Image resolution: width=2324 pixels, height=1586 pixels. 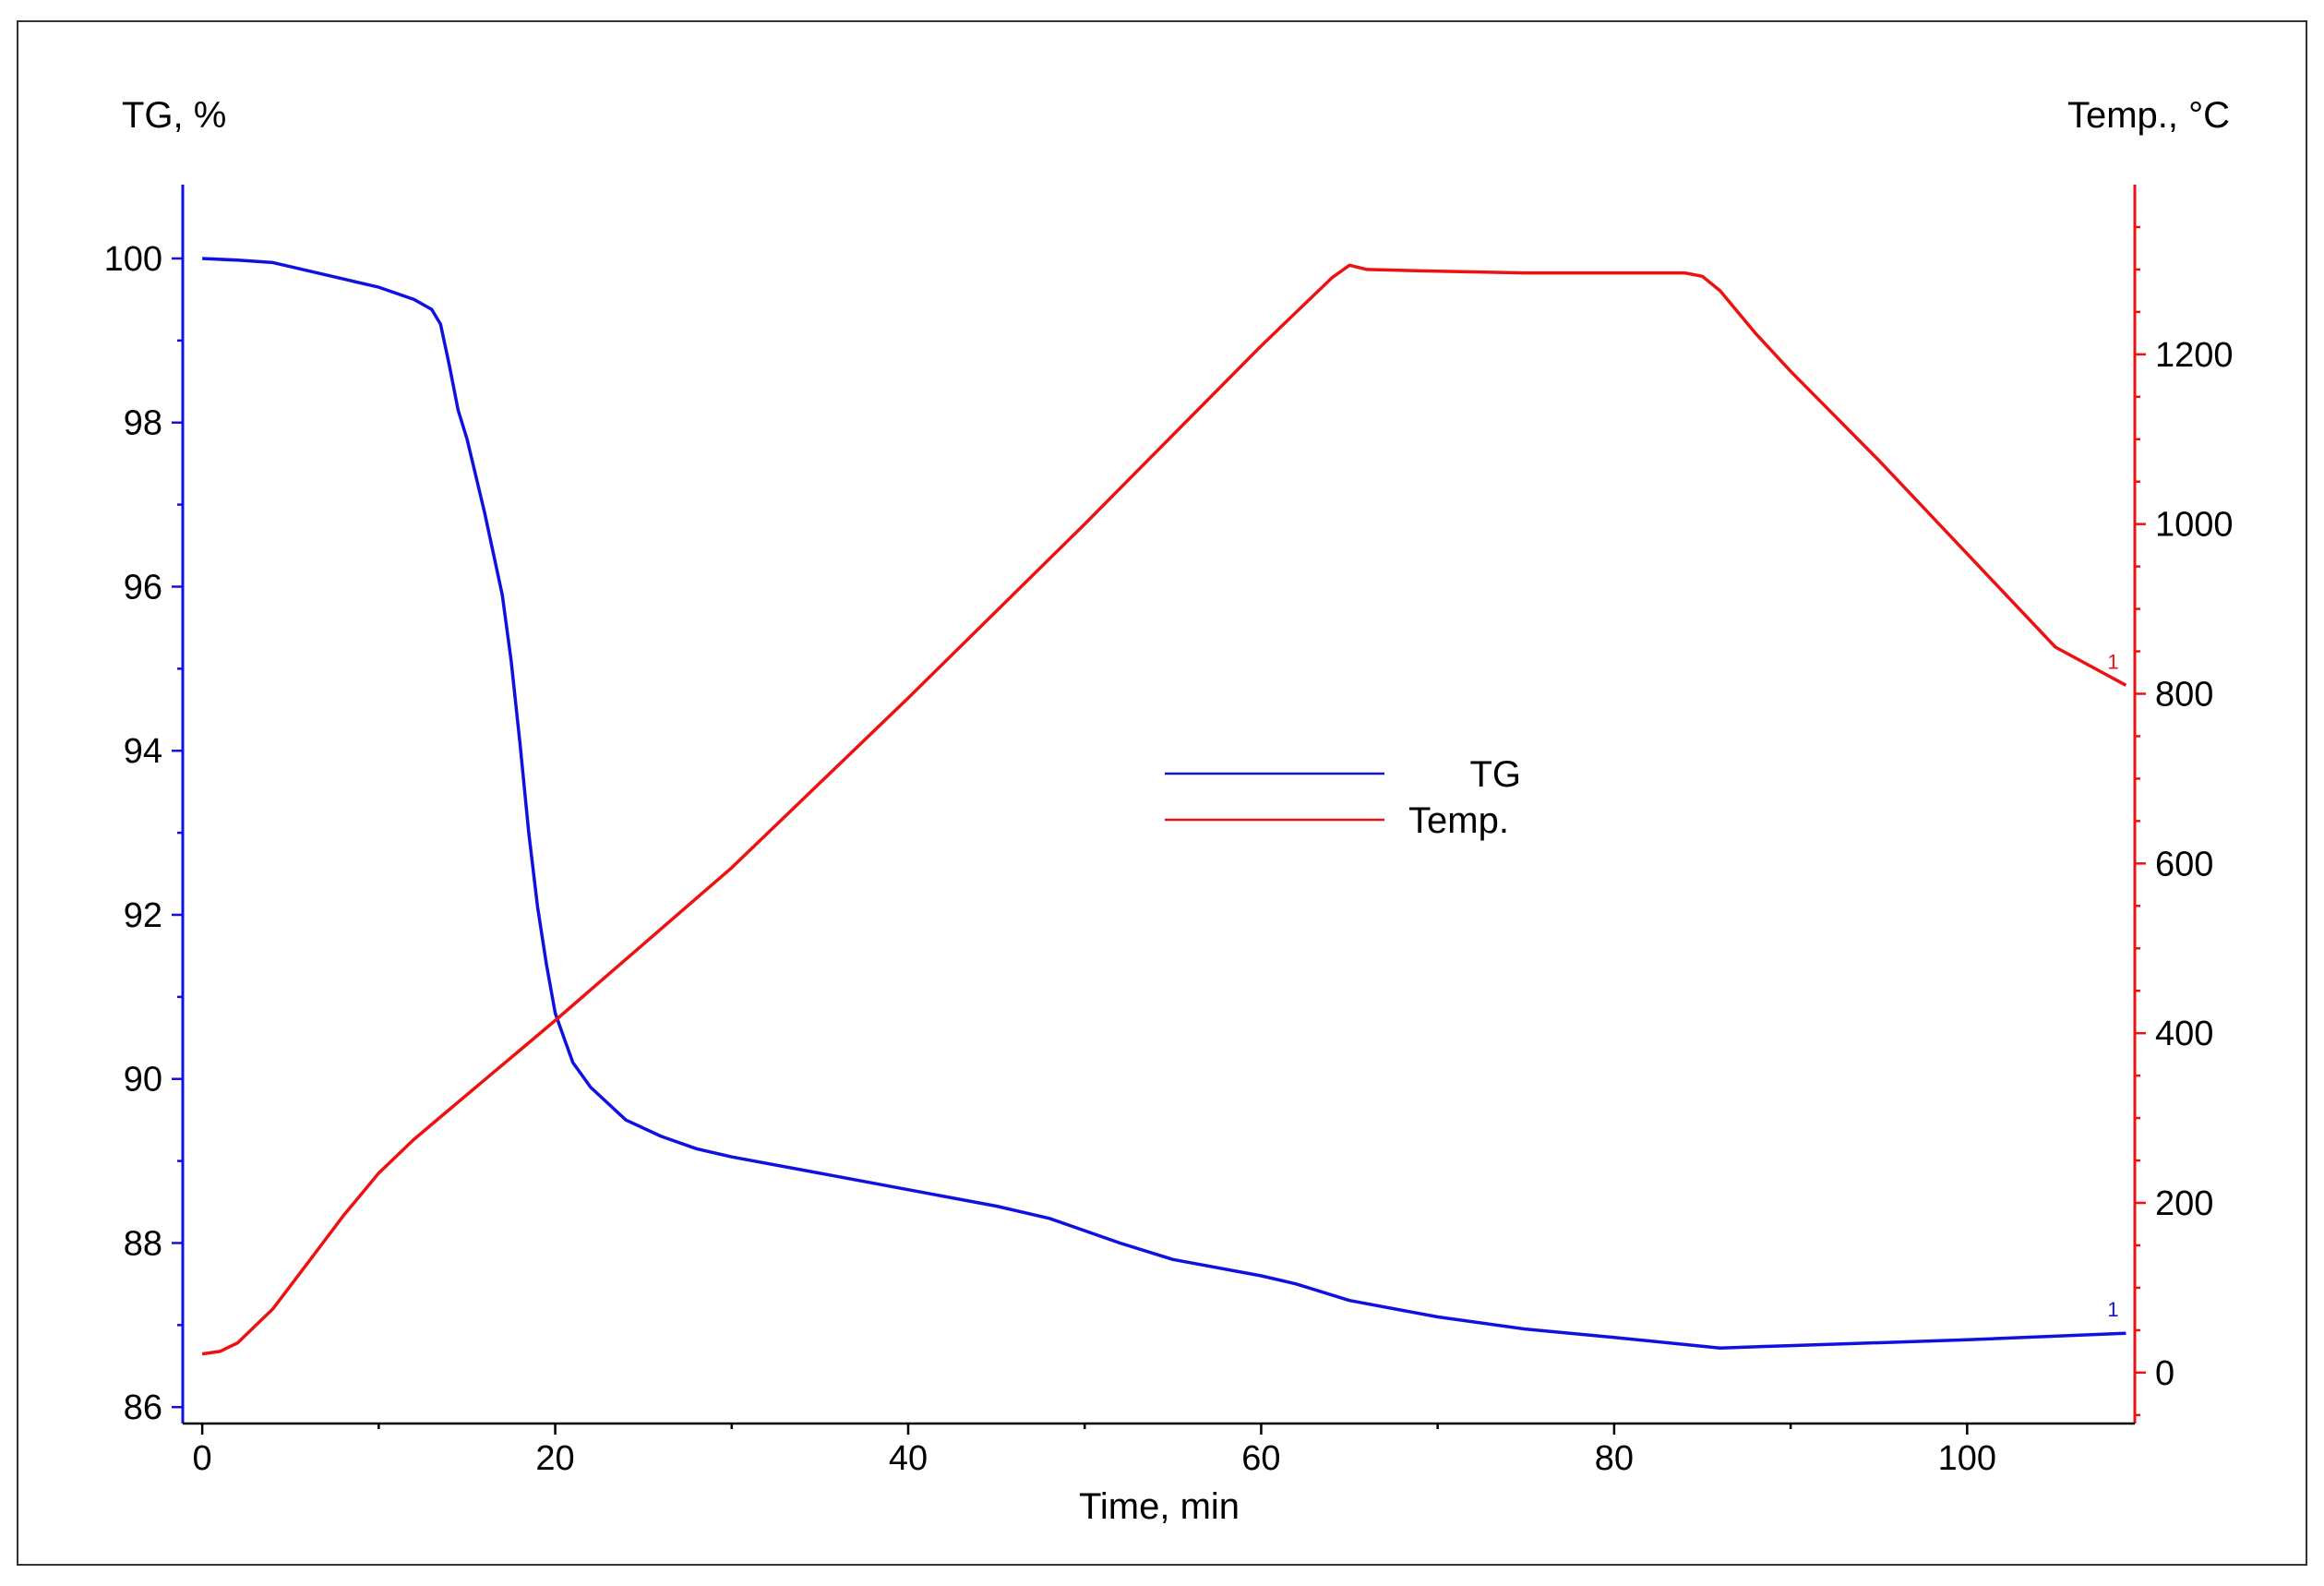 I want to click on right-y-tick-label: 1000, so click(x=2194, y=525).